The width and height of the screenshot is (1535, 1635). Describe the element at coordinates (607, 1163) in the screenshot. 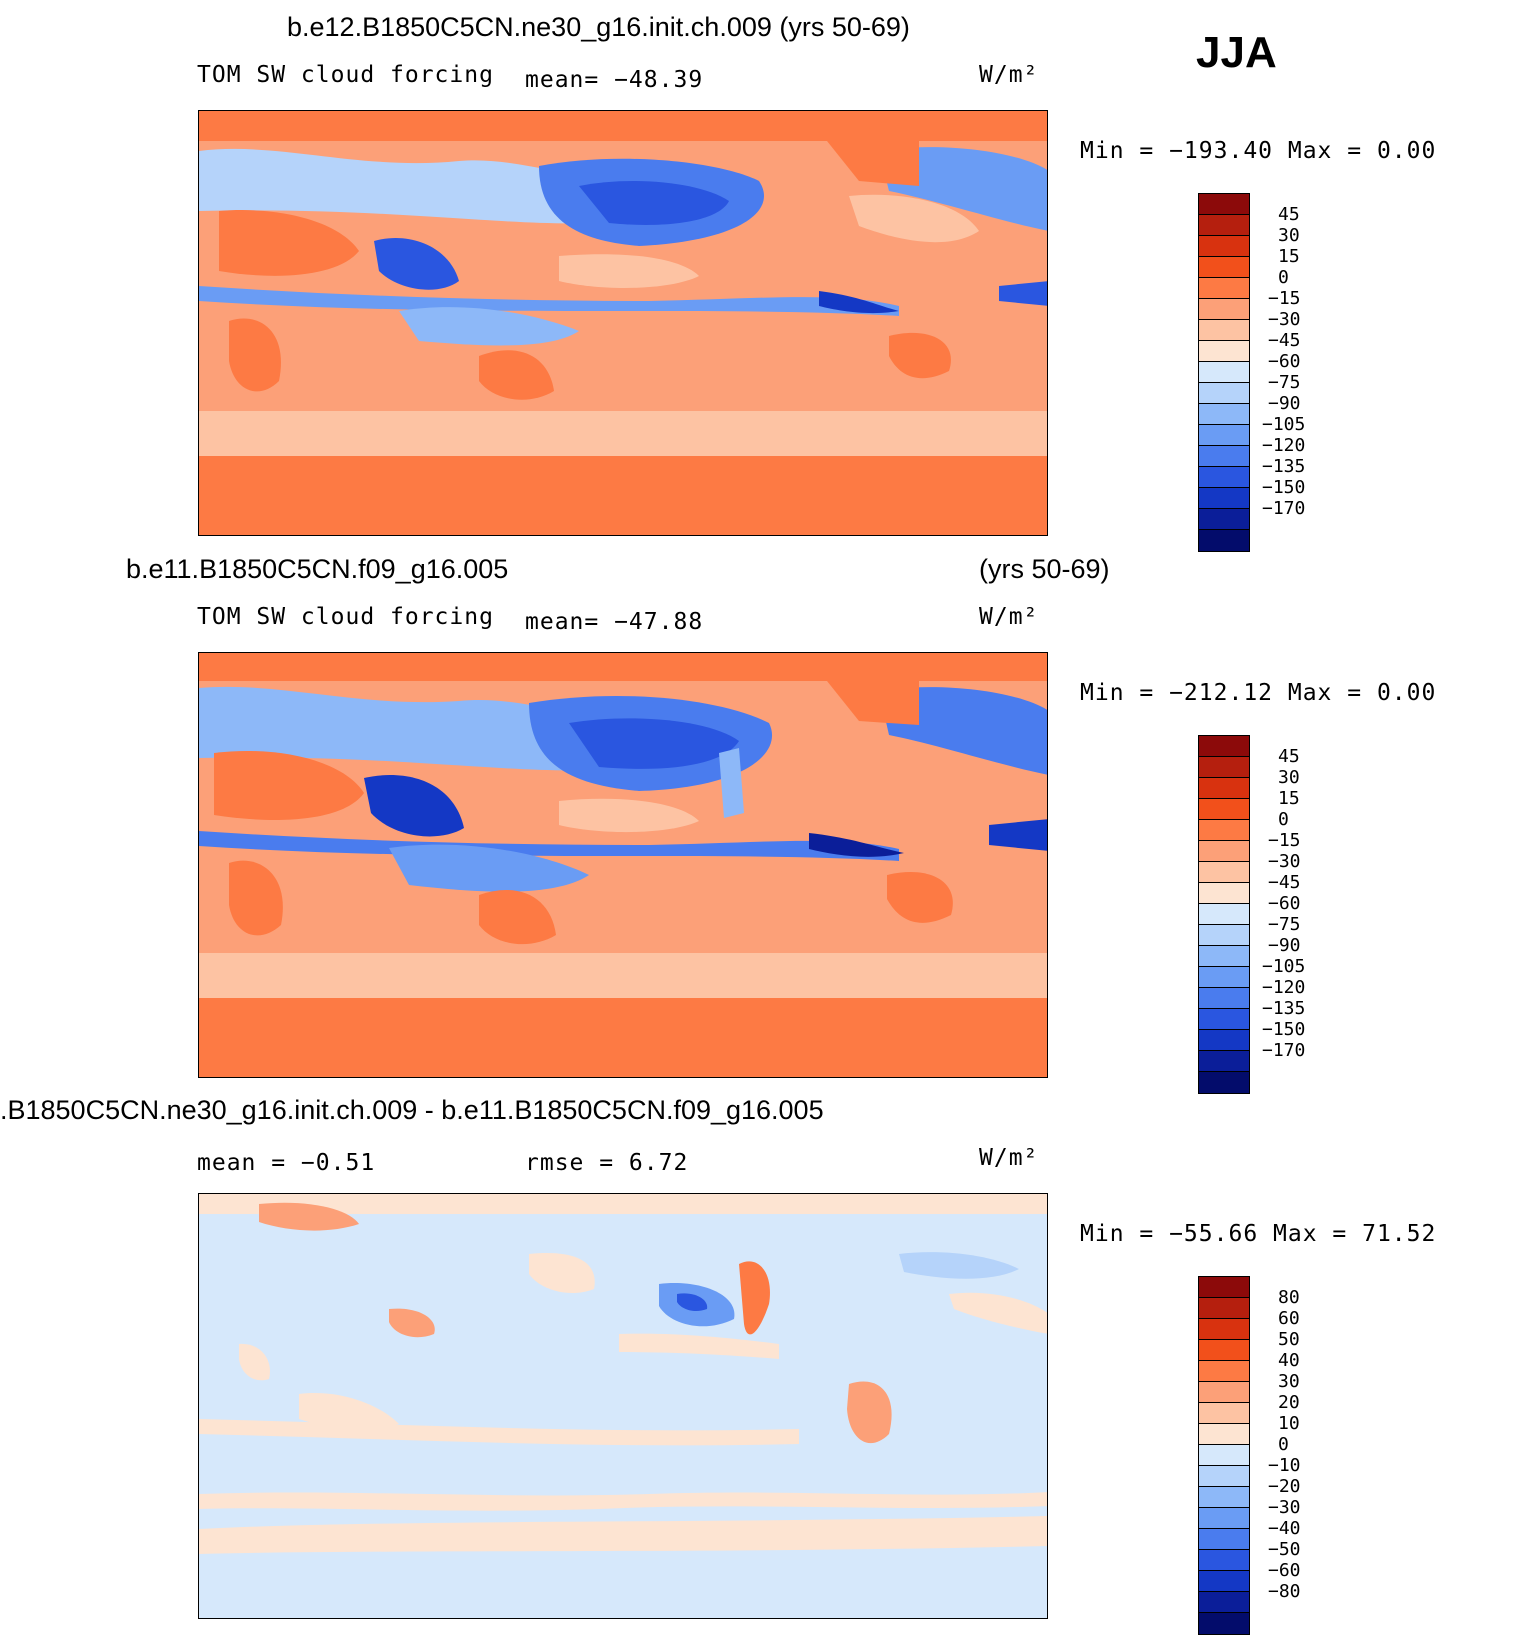

I see `panel3-rmse: rmse = 6.72` at that location.